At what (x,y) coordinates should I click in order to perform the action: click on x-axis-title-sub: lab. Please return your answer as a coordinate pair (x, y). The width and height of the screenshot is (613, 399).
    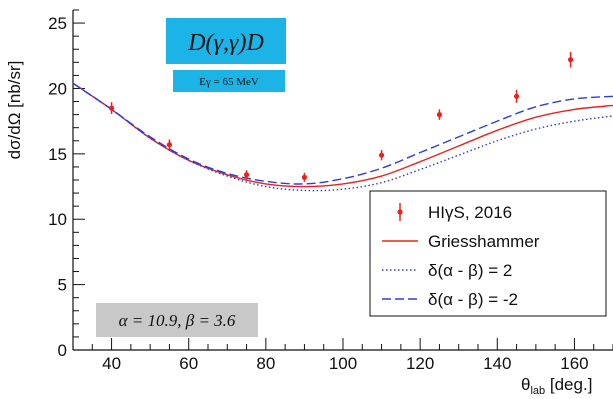
    Looking at the image, I should click on (537, 391).